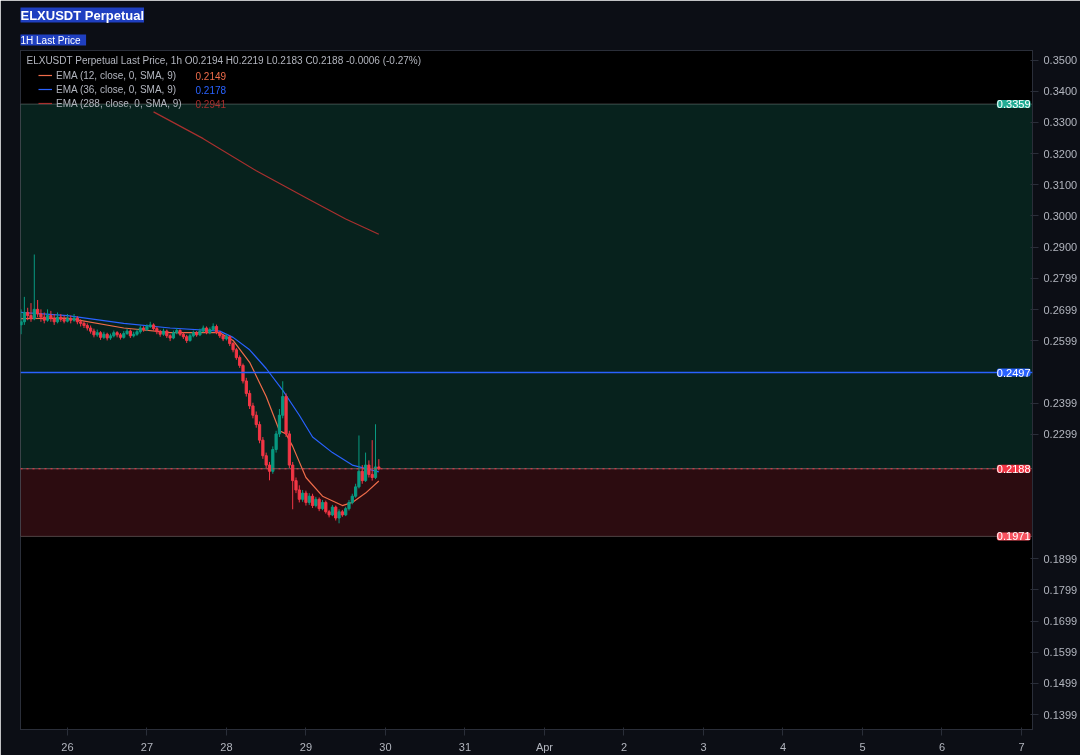 The width and height of the screenshot is (1080, 755). What do you see at coordinates (226, 746) in the screenshot?
I see `x-tick-label: 28` at bounding box center [226, 746].